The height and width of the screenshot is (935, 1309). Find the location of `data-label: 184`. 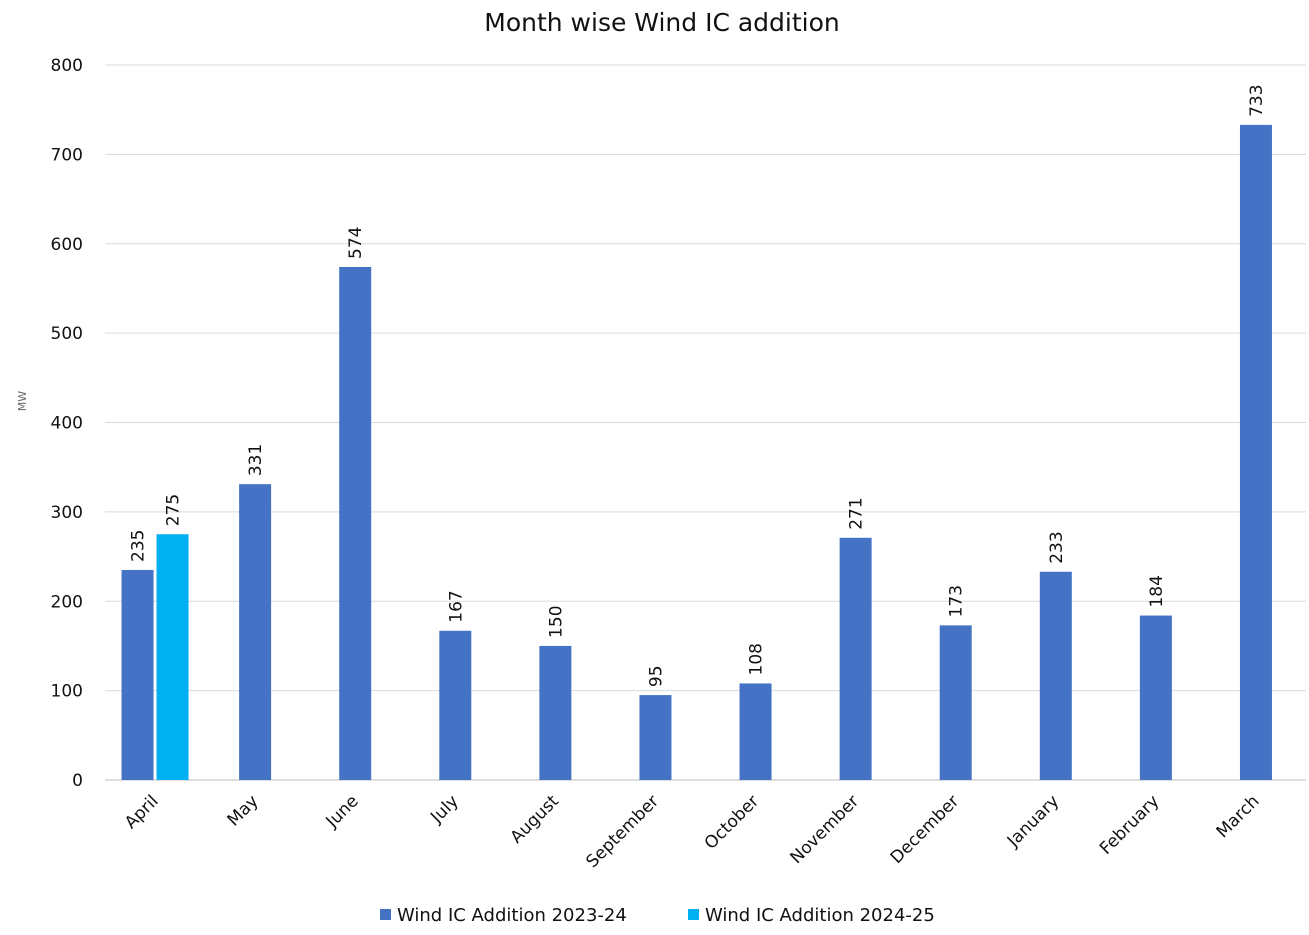

data-label: 184 is located at coordinates (1157, 591).